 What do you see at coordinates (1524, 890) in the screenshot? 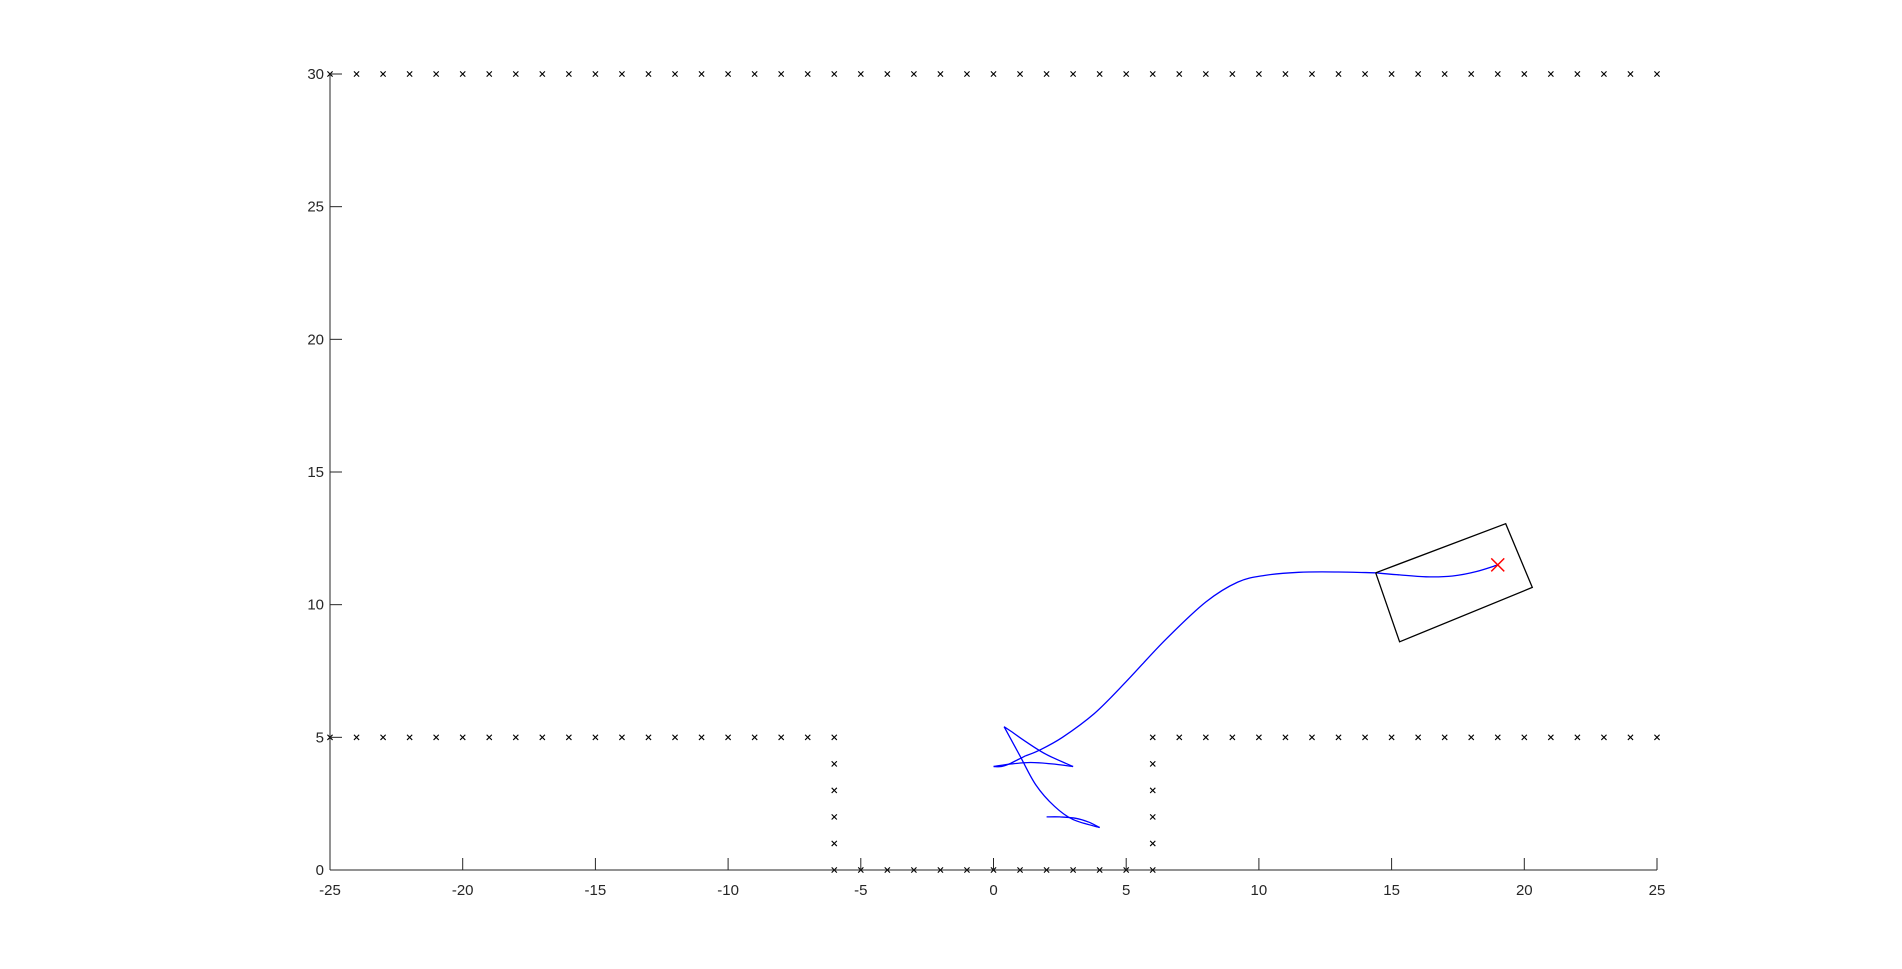
I see `x-tick-label: 20` at bounding box center [1524, 890].